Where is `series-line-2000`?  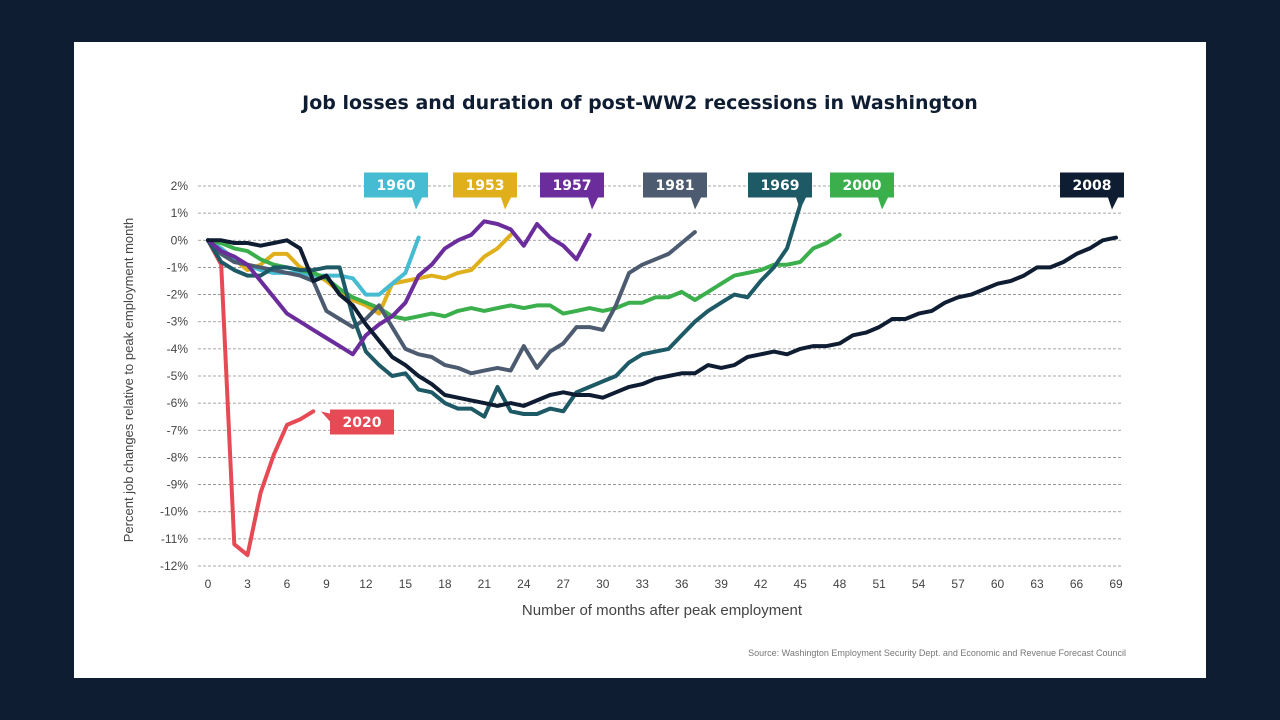
series-line-2000 is located at coordinates (524, 276).